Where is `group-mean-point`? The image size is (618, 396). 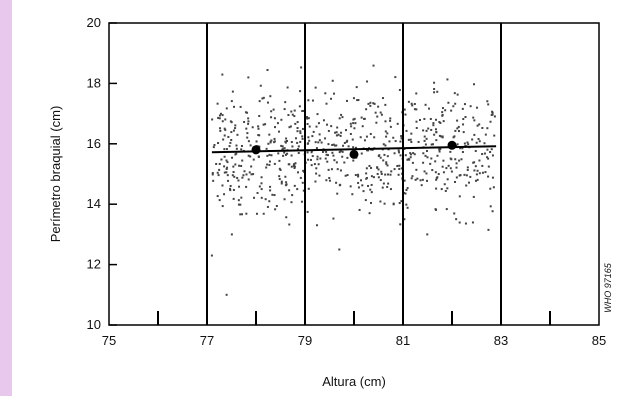 group-mean-point is located at coordinates (354, 154).